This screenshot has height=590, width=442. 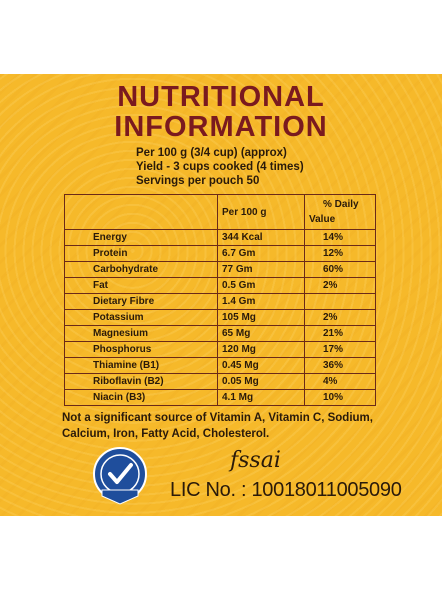 I want to click on title-line-1: NUTRITIONAL, so click(x=221, y=97).